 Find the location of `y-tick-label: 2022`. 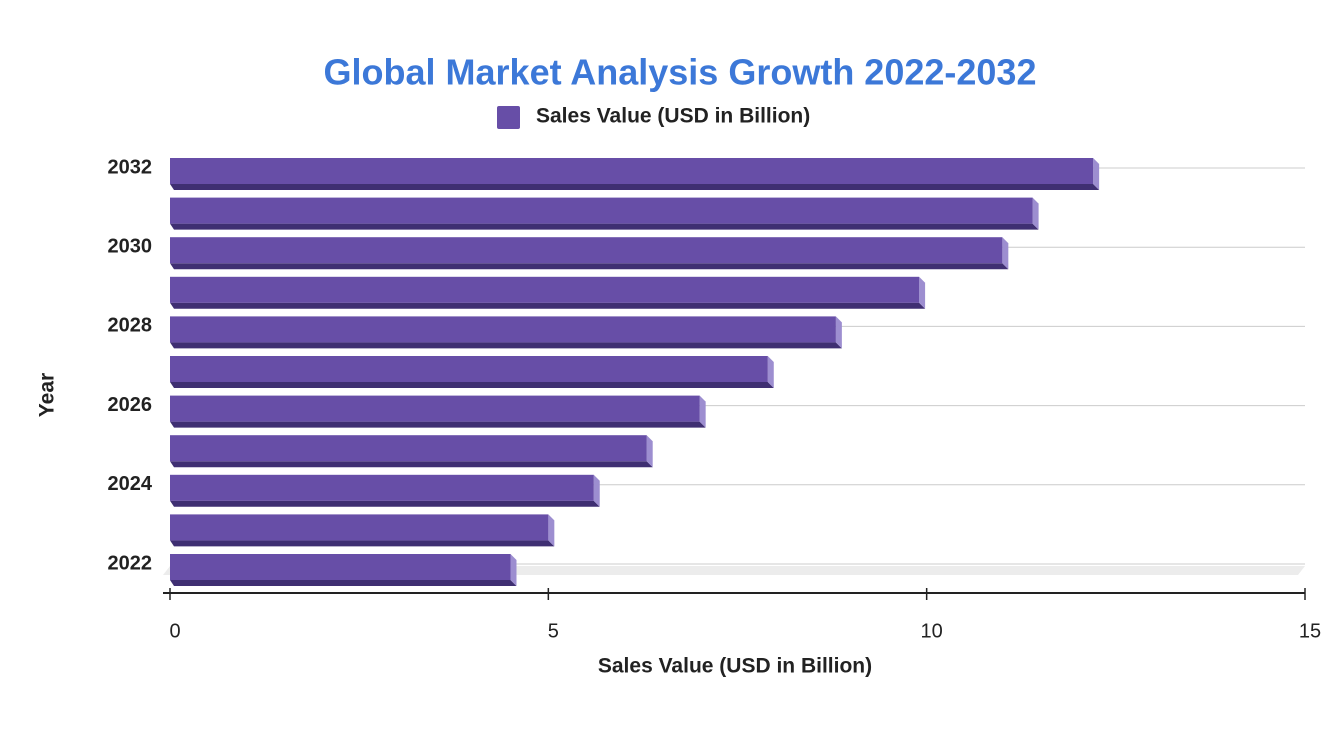

y-tick-label: 2022 is located at coordinates (130, 563).